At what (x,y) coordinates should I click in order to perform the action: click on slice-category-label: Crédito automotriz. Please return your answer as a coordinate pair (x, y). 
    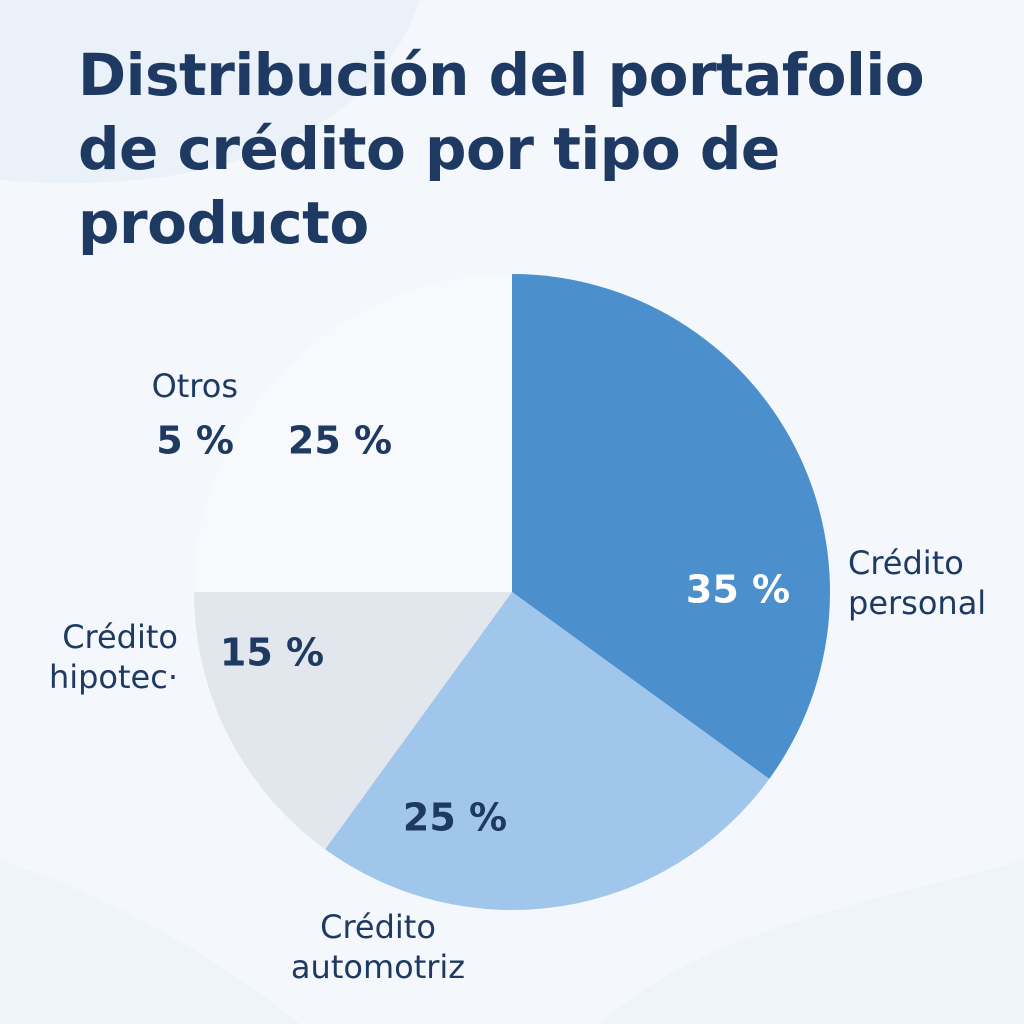
    Looking at the image, I should click on (378, 947).